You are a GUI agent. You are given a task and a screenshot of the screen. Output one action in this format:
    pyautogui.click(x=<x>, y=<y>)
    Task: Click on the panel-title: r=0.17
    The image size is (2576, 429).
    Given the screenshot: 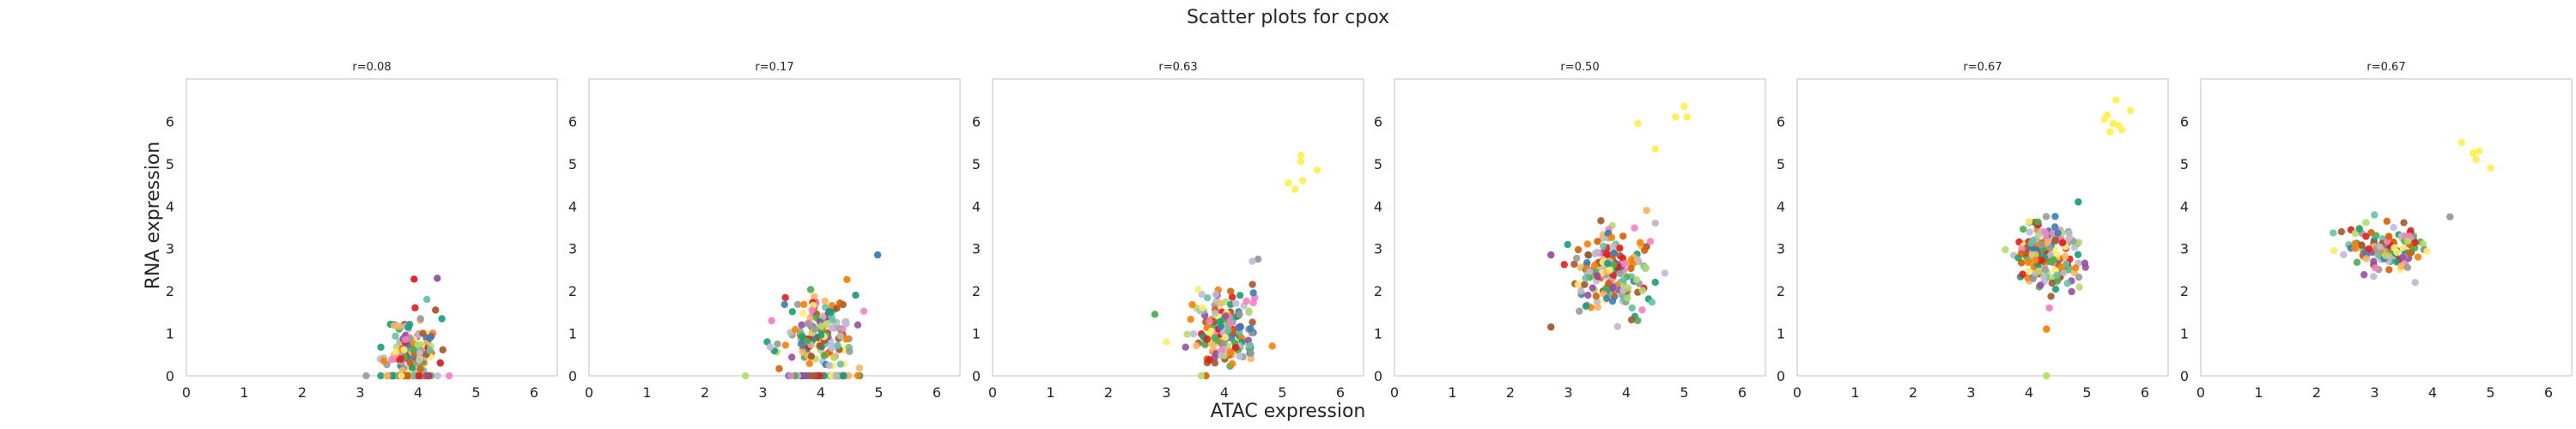 What is the action you would take?
    pyautogui.click(x=774, y=67)
    